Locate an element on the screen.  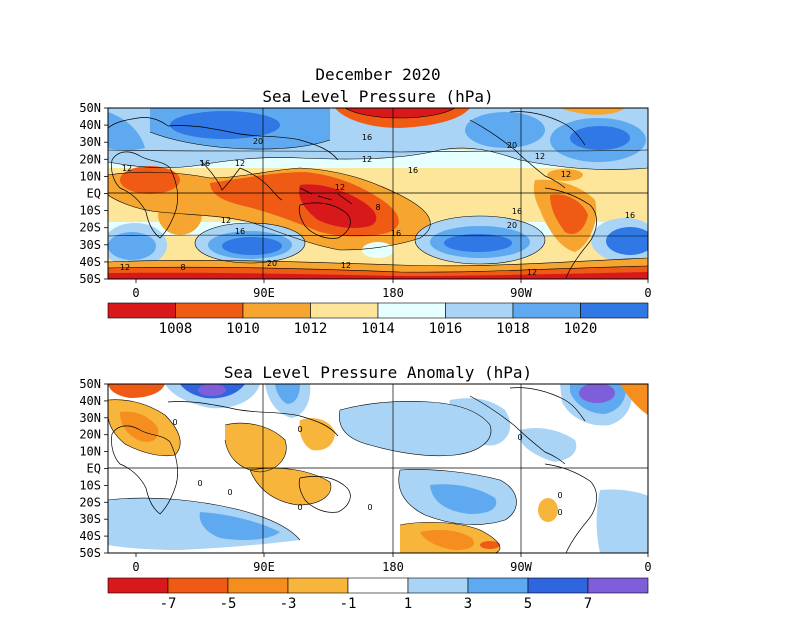
anomaly-colorbar-label: 3 is located at coordinates (468, 604).